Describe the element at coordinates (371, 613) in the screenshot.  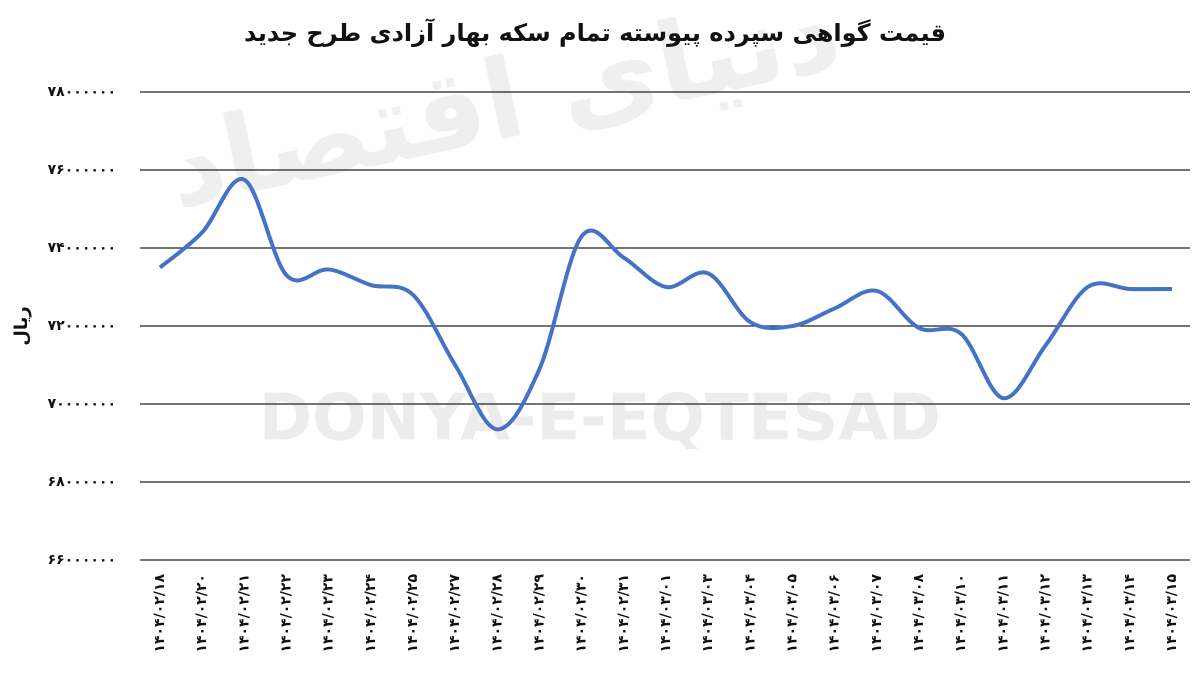
I see `x-tick-label: ۱۴۰۴/۰۲/۲۴` at that location.